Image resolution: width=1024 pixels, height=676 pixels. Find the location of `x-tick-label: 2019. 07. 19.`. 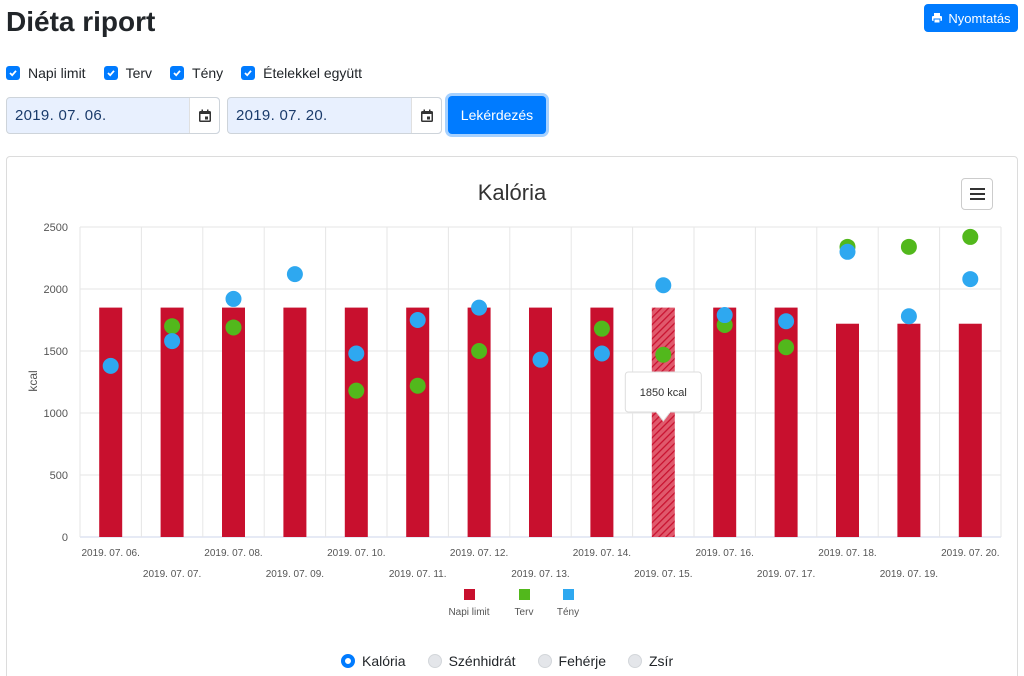

x-tick-label: 2019. 07. 19. is located at coordinates (909, 574).